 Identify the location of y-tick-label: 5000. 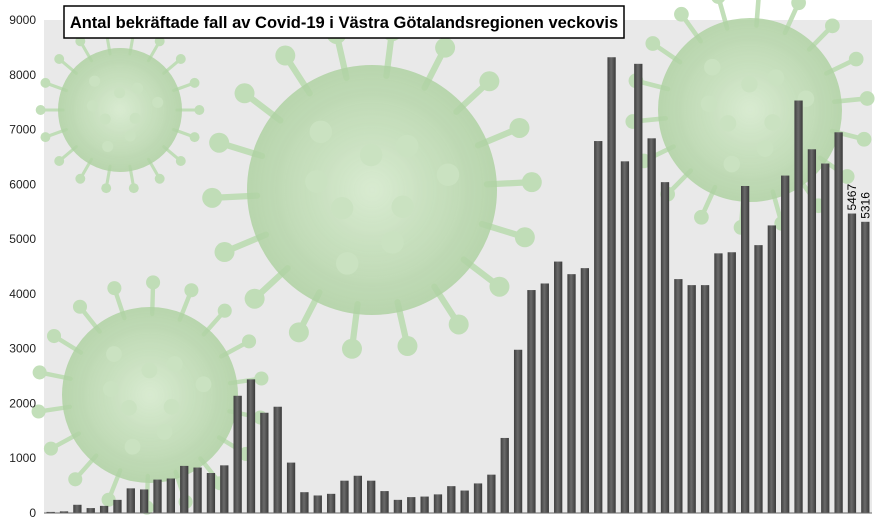
(22, 239).